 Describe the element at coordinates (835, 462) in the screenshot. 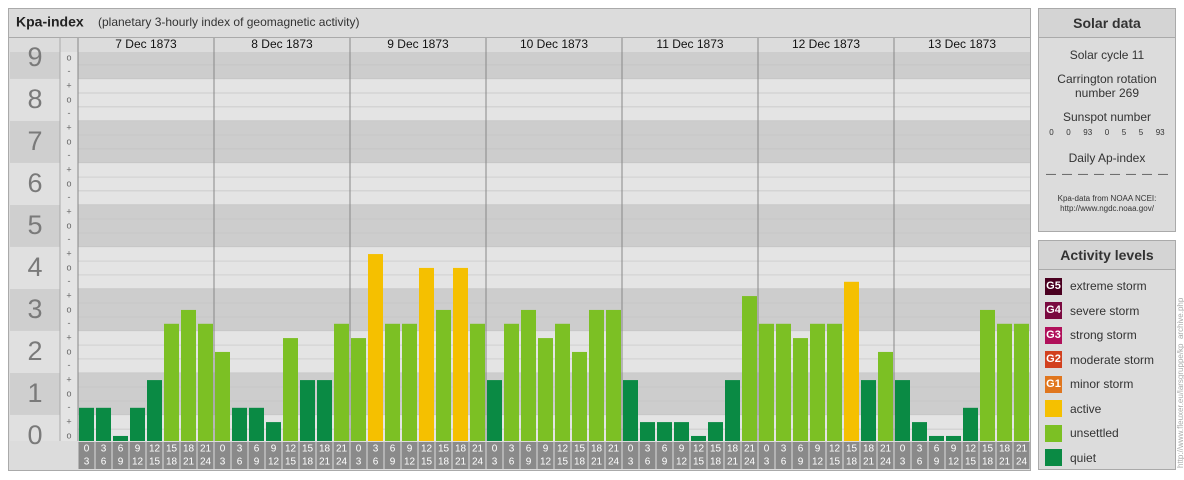

I see `hour-to: 15` at that location.